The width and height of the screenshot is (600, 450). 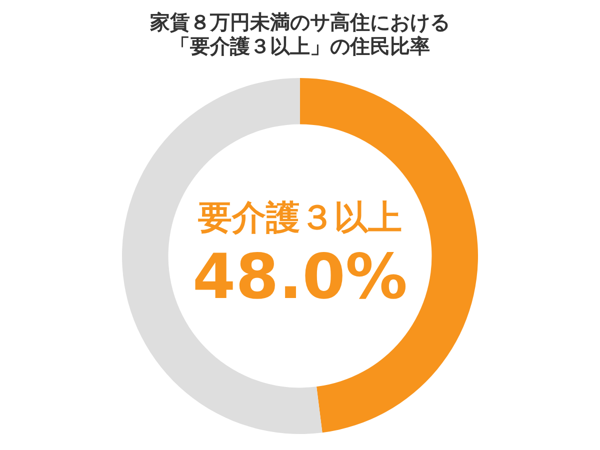 What do you see at coordinates (300, 277) in the screenshot?
I see `data-label: 48.0%` at bounding box center [300, 277].